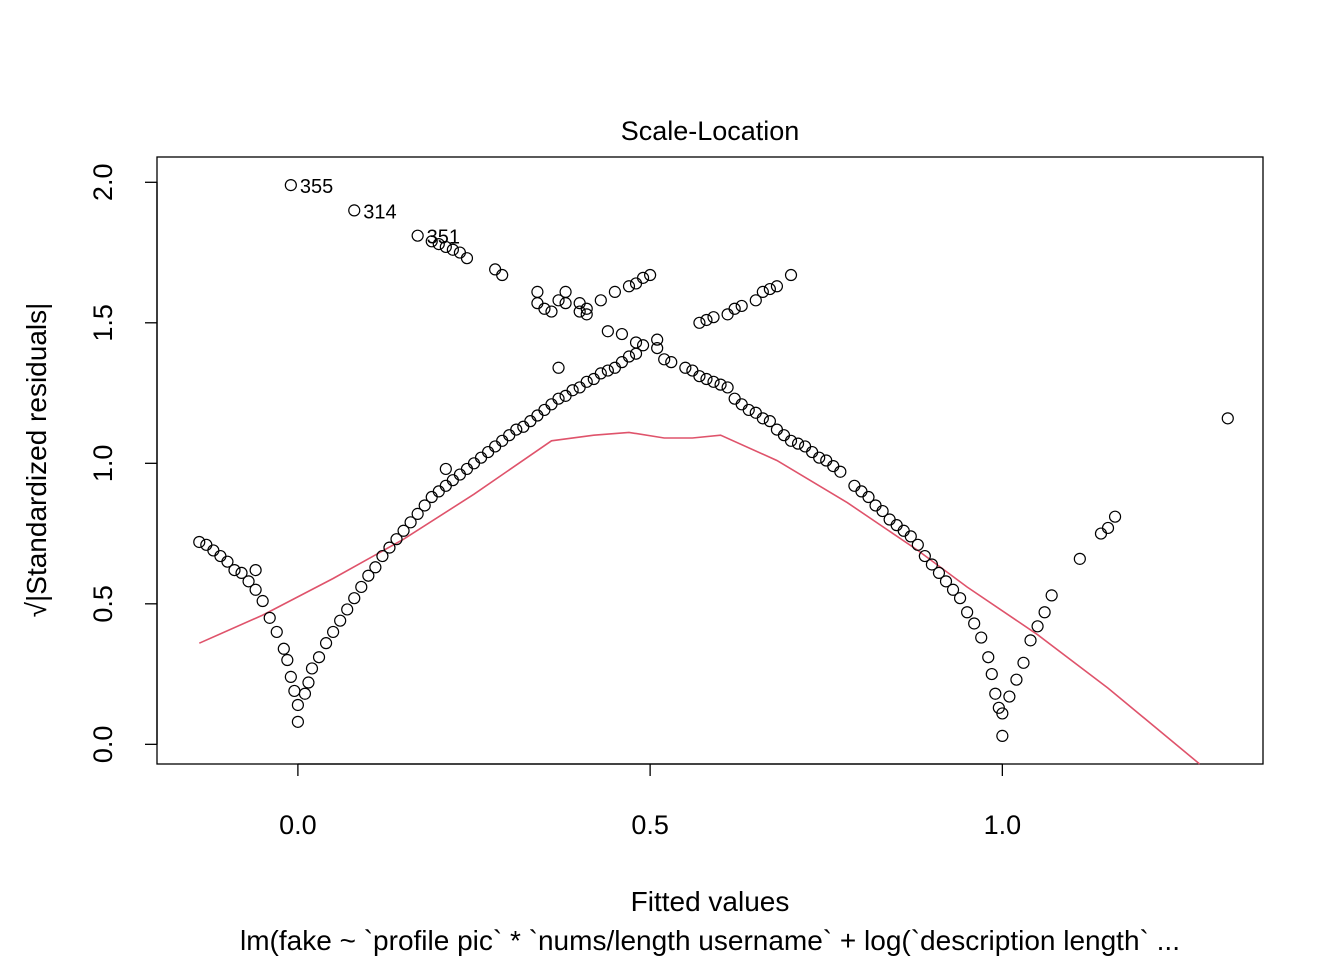  What do you see at coordinates (36, 609) in the screenshot?
I see `y-axis-label-radical: √` at bounding box center [36, 609].